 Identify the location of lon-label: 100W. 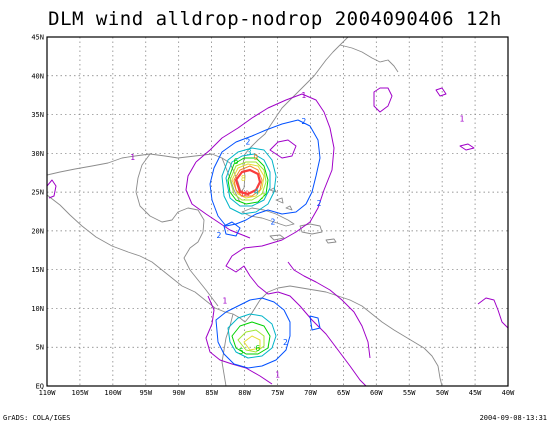
(113, 393).